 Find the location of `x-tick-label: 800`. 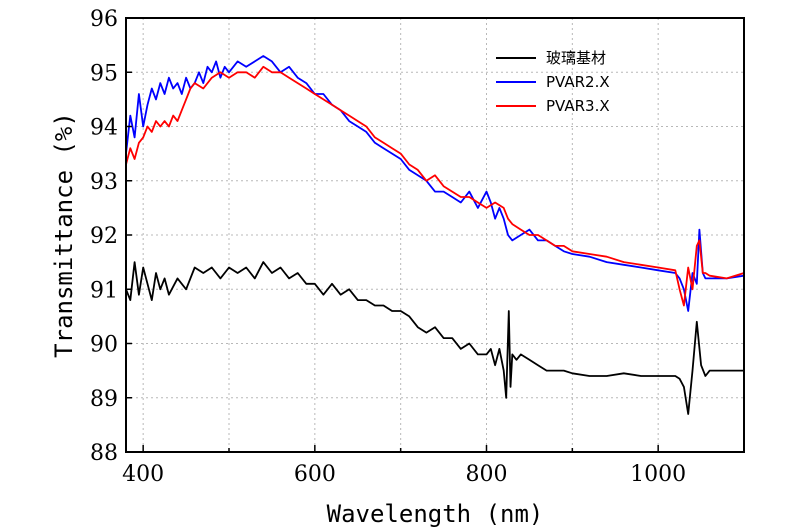

x-tick-label: 800 is located at coordinates (487, 474).